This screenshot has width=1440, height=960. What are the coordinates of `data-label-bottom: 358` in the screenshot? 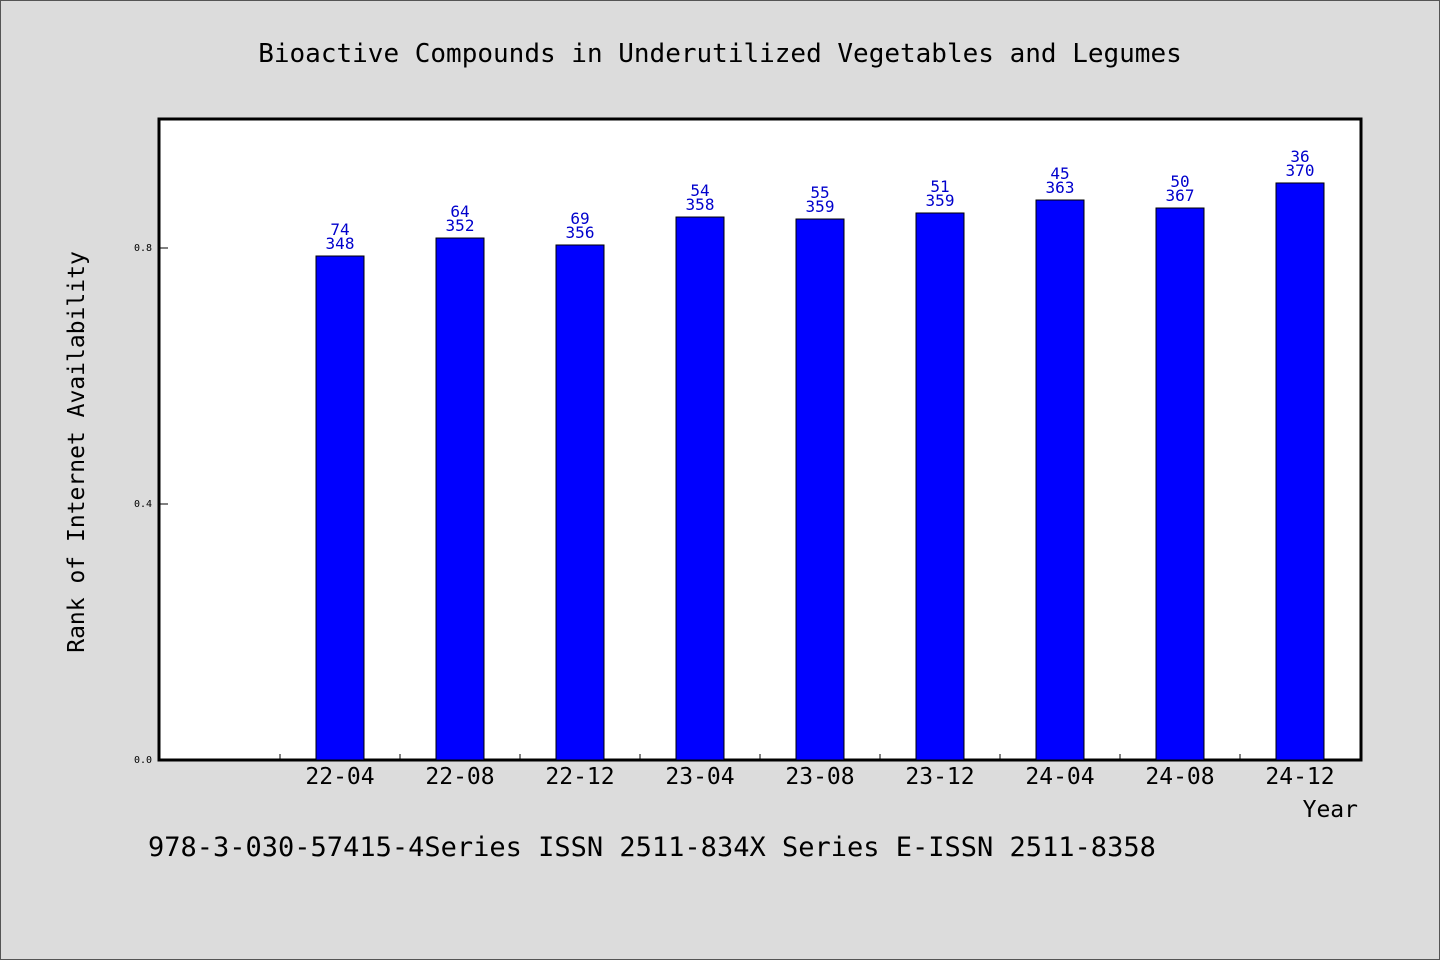 It's located at (700, 204).